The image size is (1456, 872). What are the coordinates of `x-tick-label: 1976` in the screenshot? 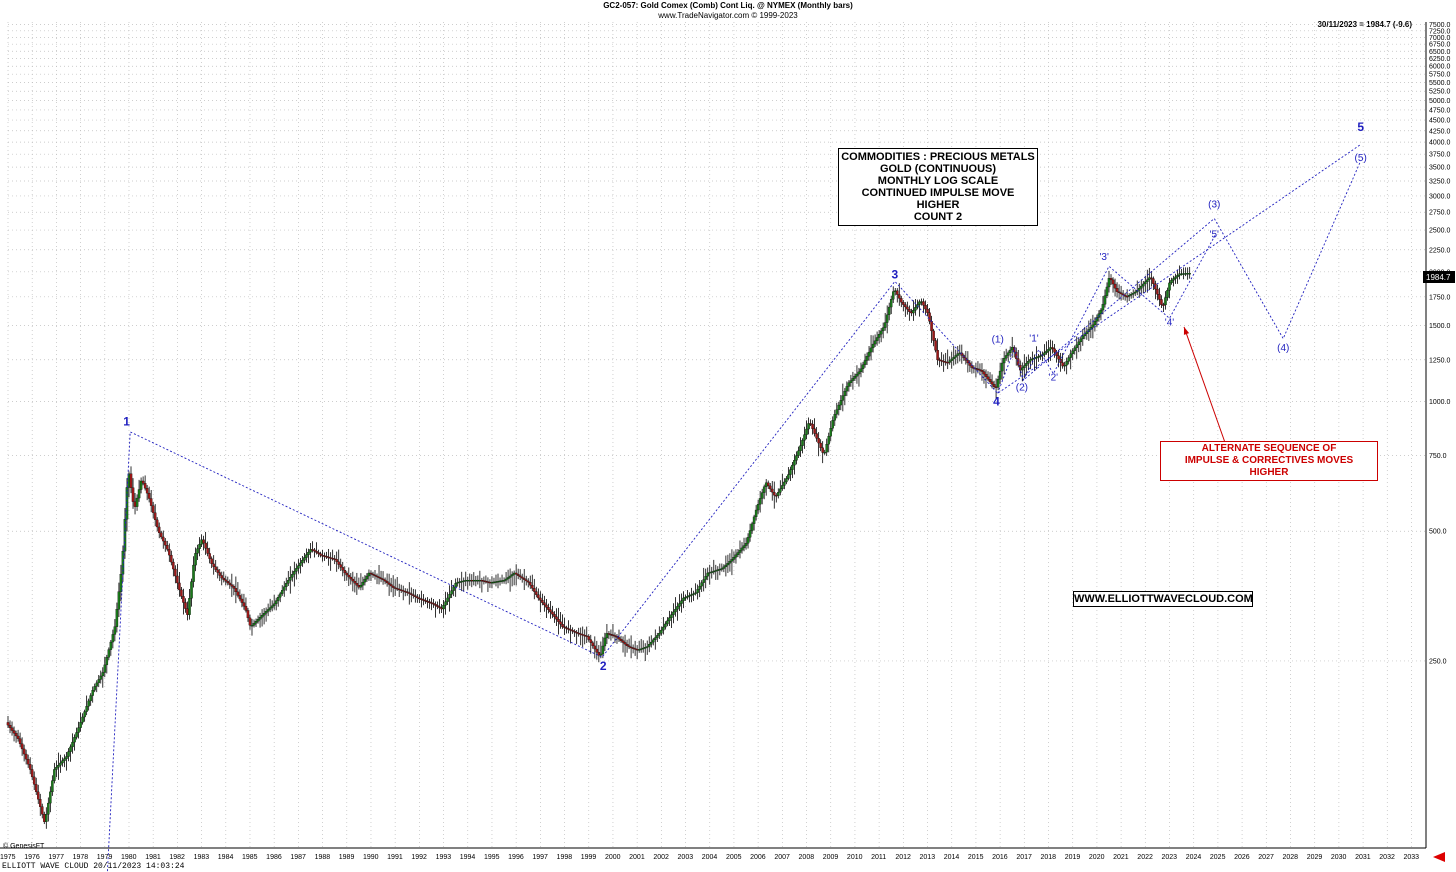 It's located at (32, 857).